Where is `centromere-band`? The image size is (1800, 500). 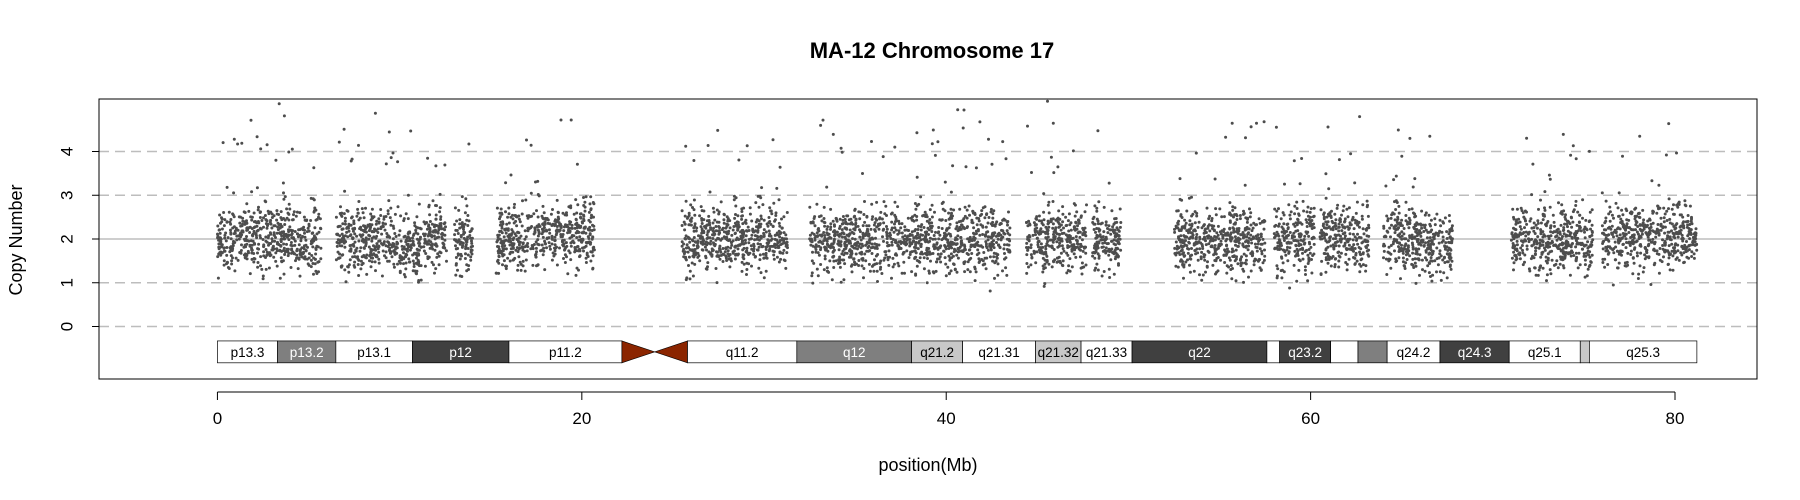
centromere-band is located at coordinates (638, 352).